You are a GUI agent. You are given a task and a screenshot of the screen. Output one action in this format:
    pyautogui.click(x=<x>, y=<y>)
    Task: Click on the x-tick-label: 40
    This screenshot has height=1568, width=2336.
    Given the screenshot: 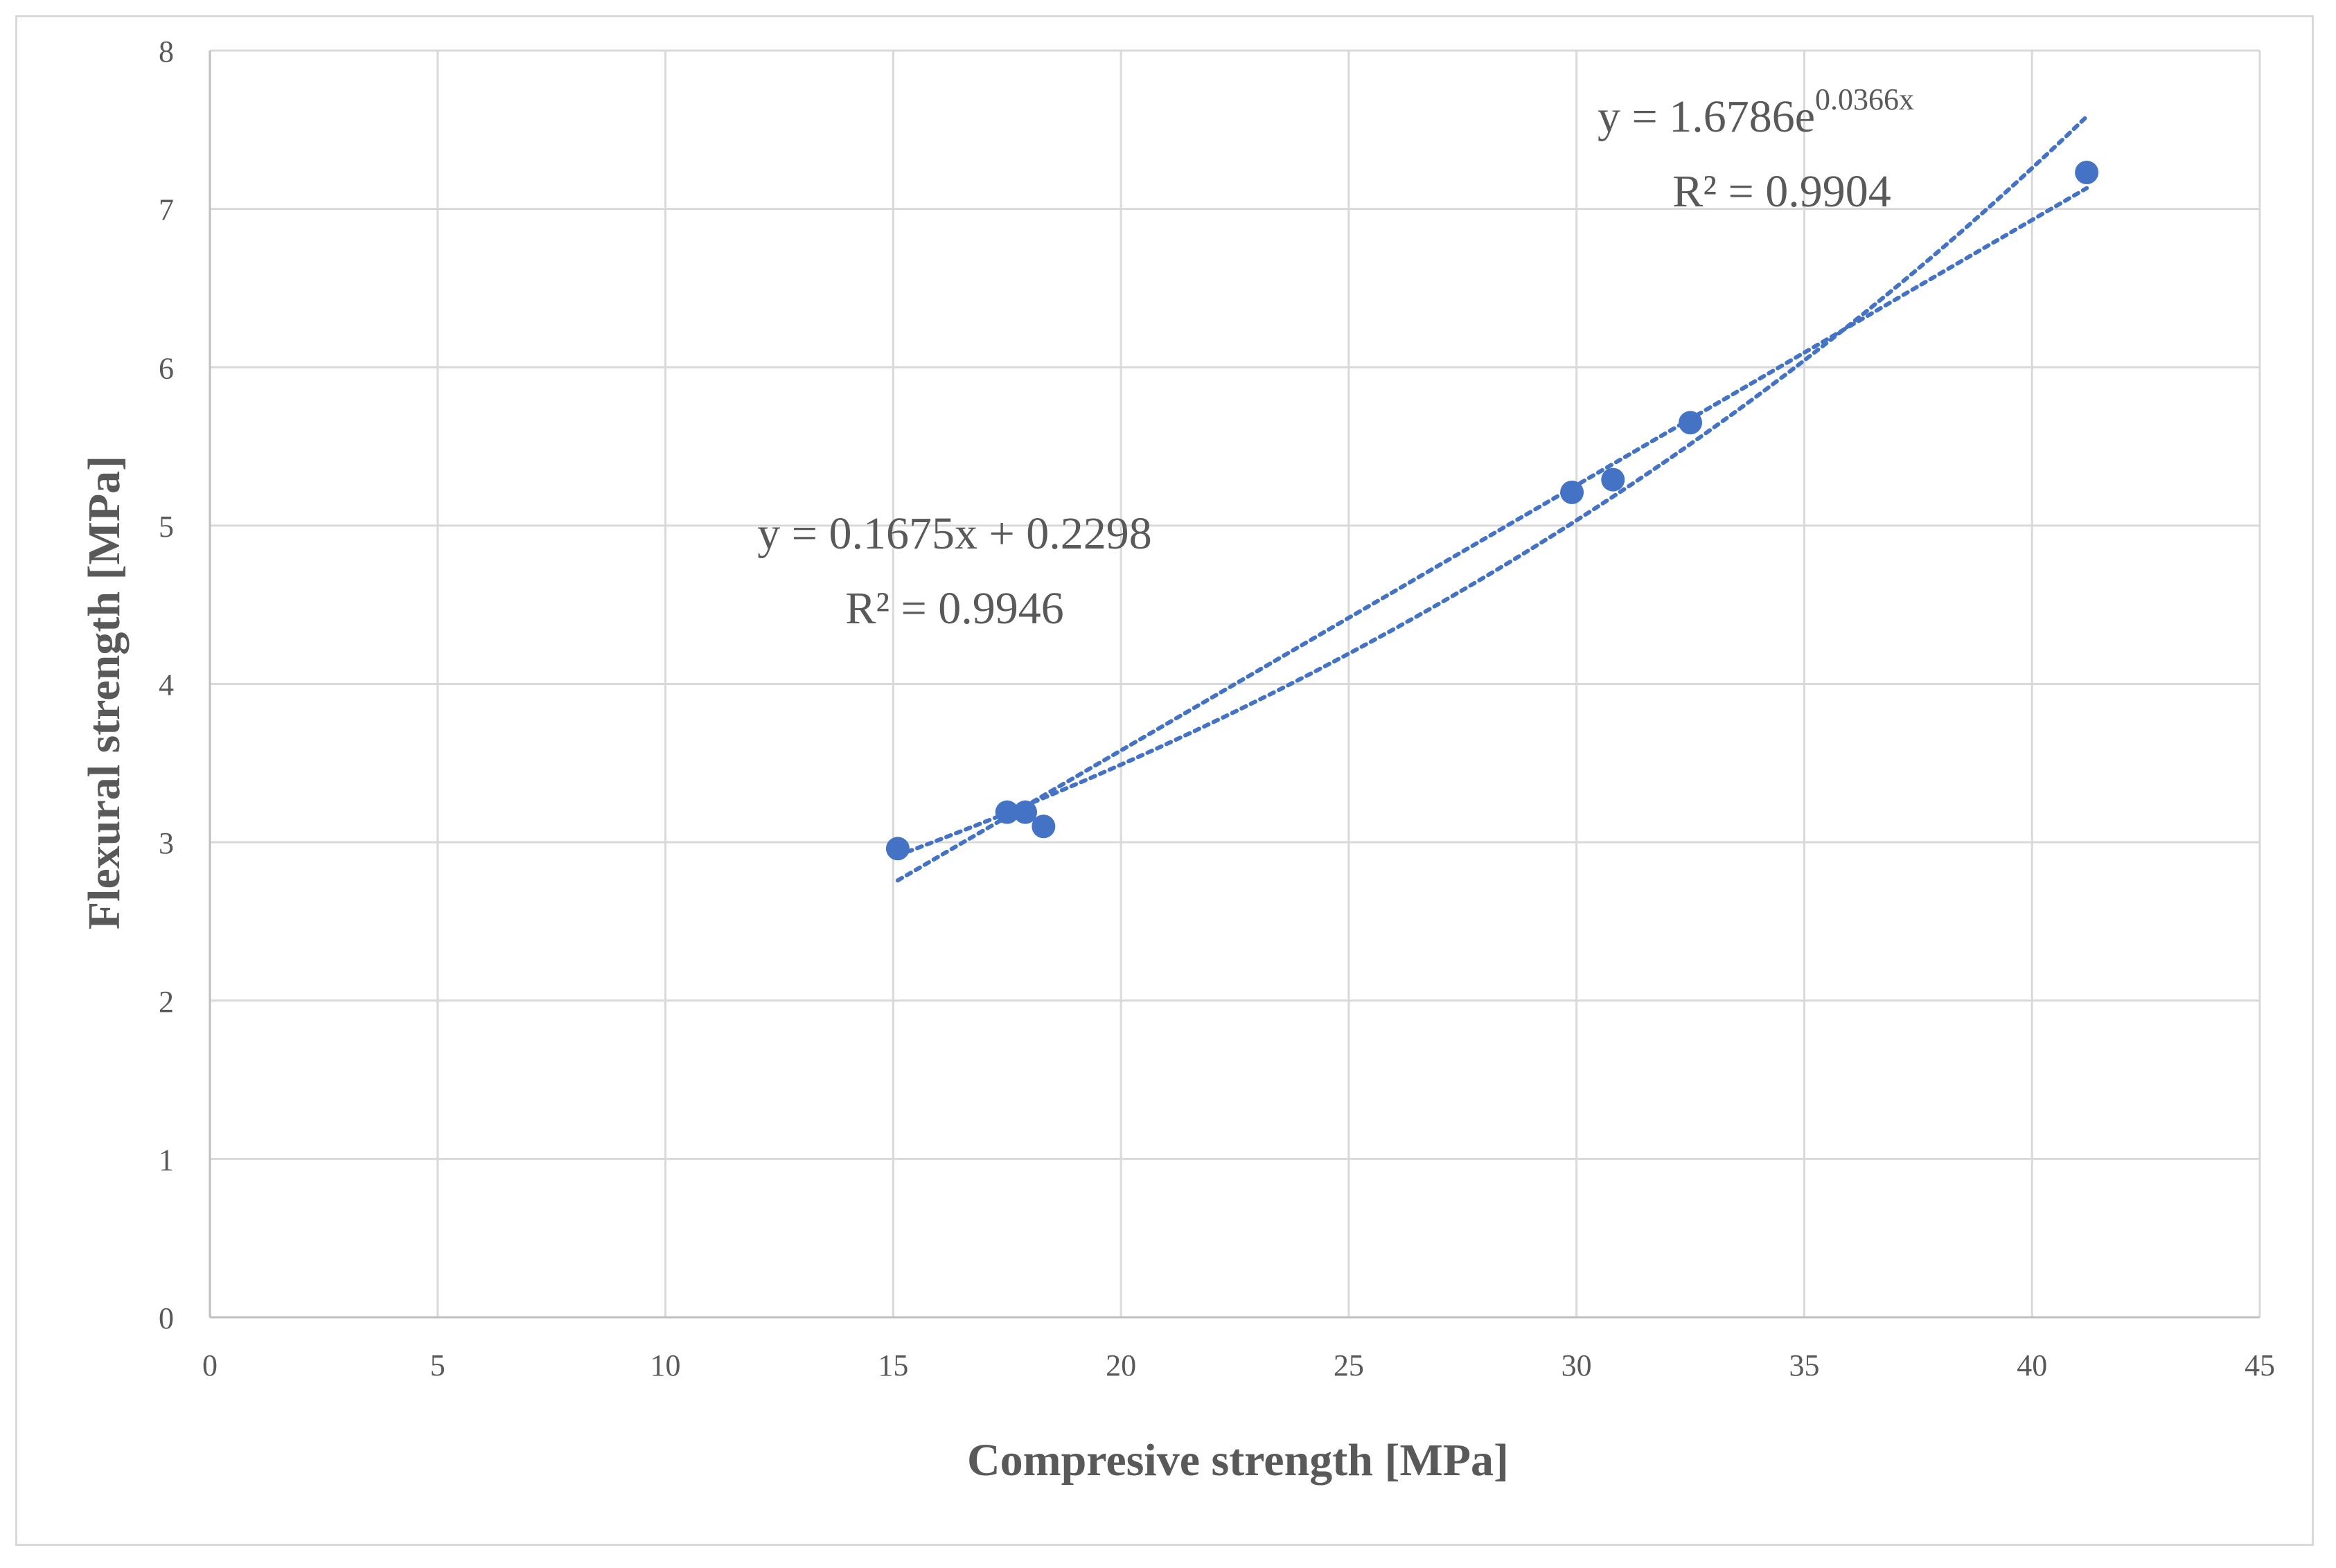 What is the action you would take?
    pyautogui.click(x=2032, y=1365)
    